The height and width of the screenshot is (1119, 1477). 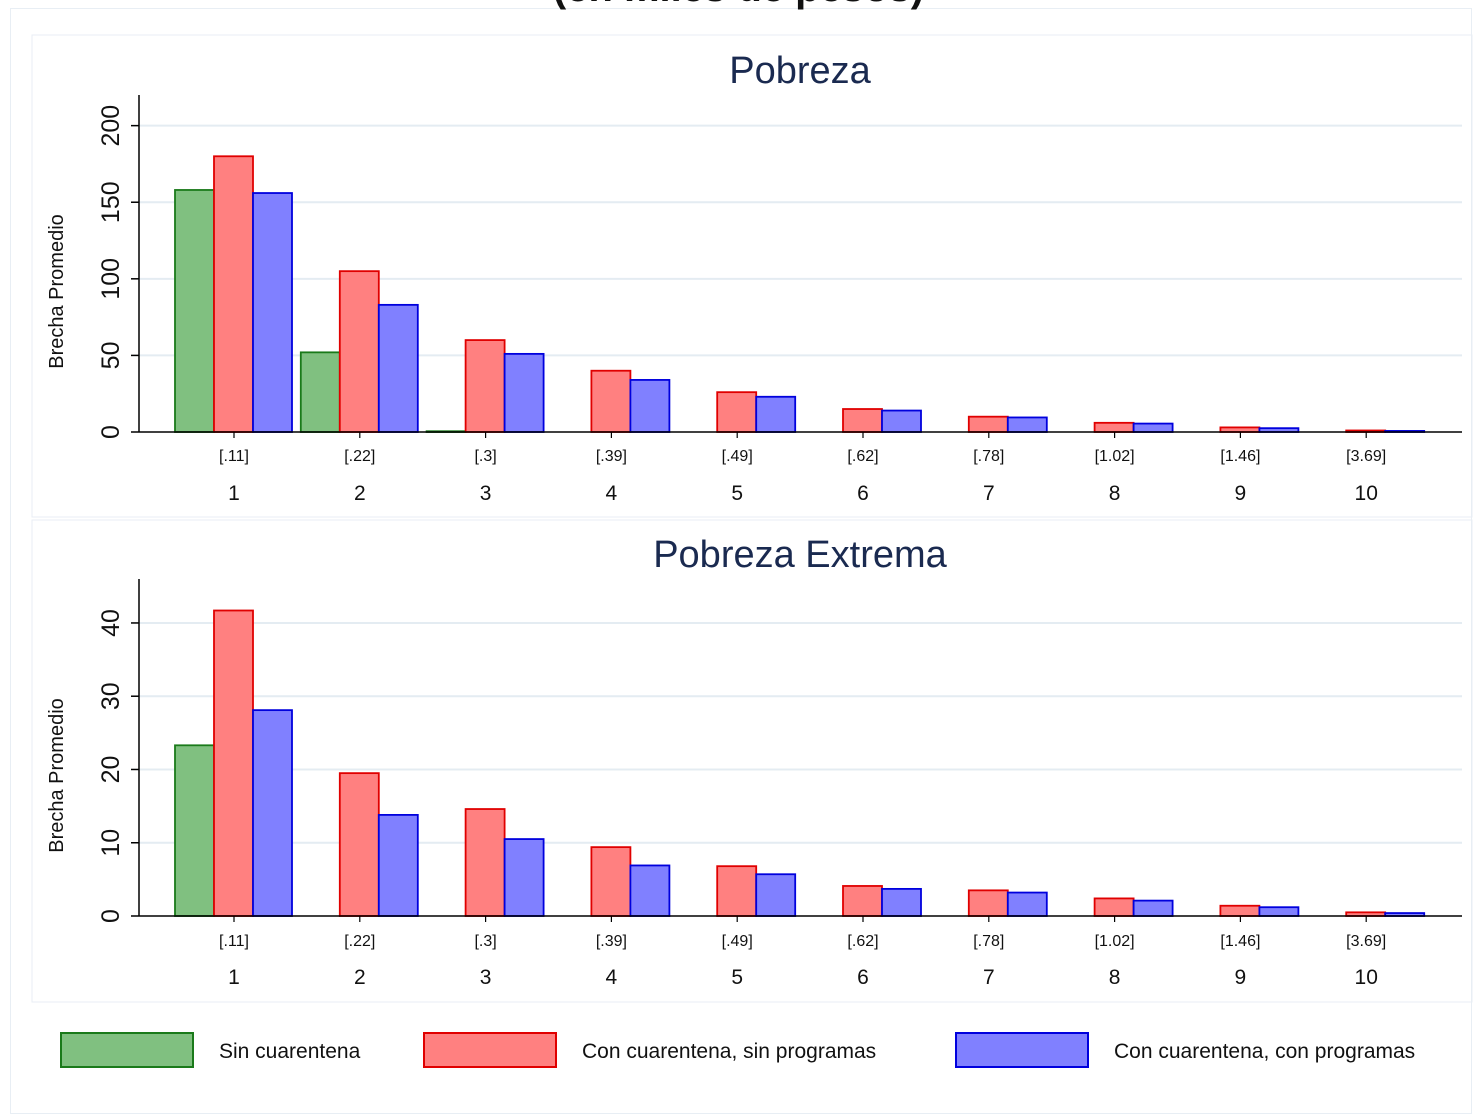 I want to click on x-tick-label: 3, so click(x=486, y=977).